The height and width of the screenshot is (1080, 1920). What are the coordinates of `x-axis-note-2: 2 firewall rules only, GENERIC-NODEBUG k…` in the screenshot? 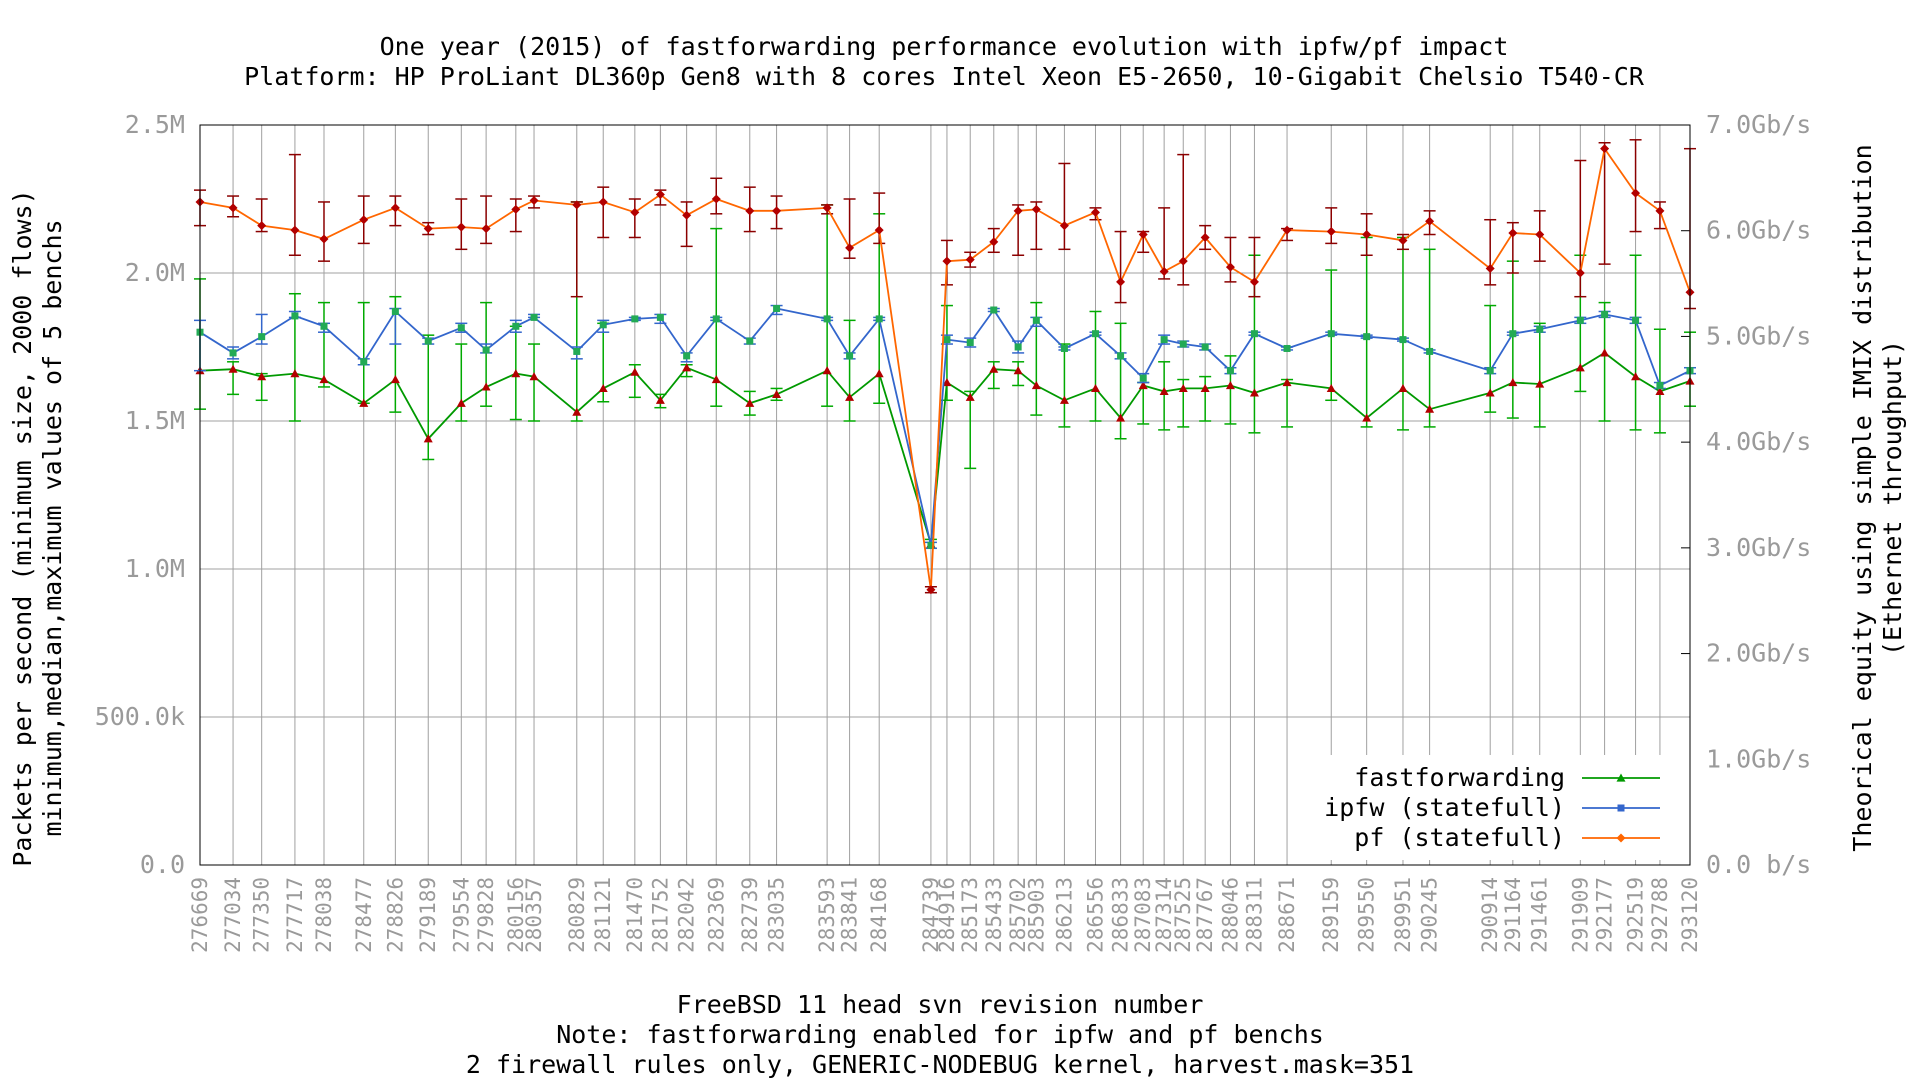 It's located at (940, 1064).